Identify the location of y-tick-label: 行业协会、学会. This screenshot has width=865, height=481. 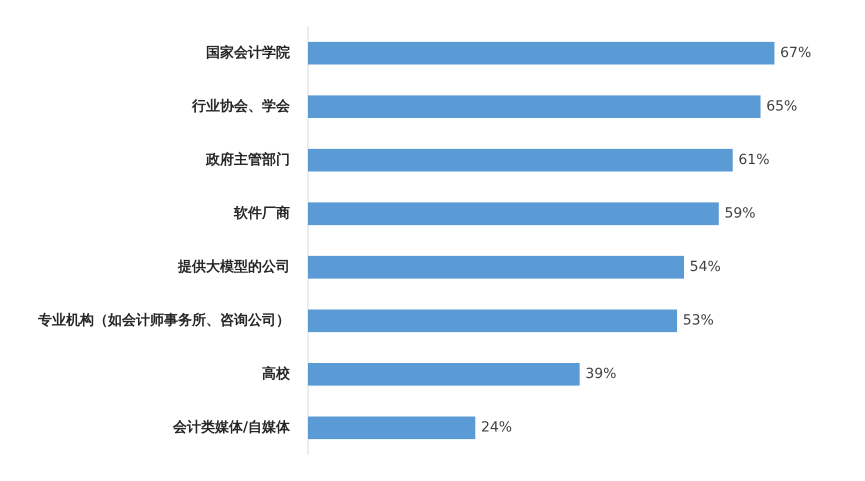
(241, 106).